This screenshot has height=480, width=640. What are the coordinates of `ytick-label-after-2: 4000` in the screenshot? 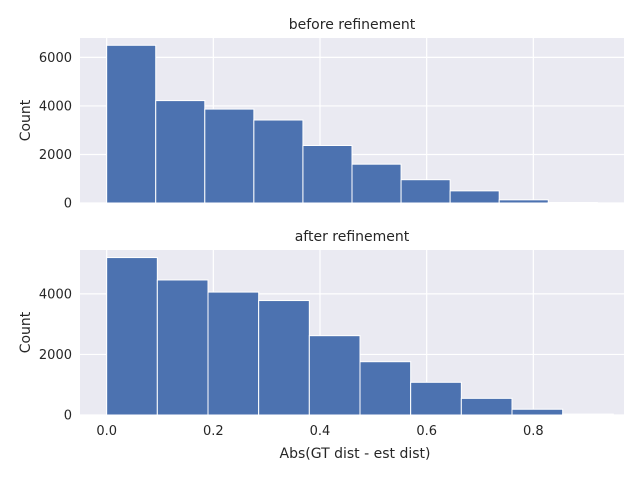 It's located at (55, 294).